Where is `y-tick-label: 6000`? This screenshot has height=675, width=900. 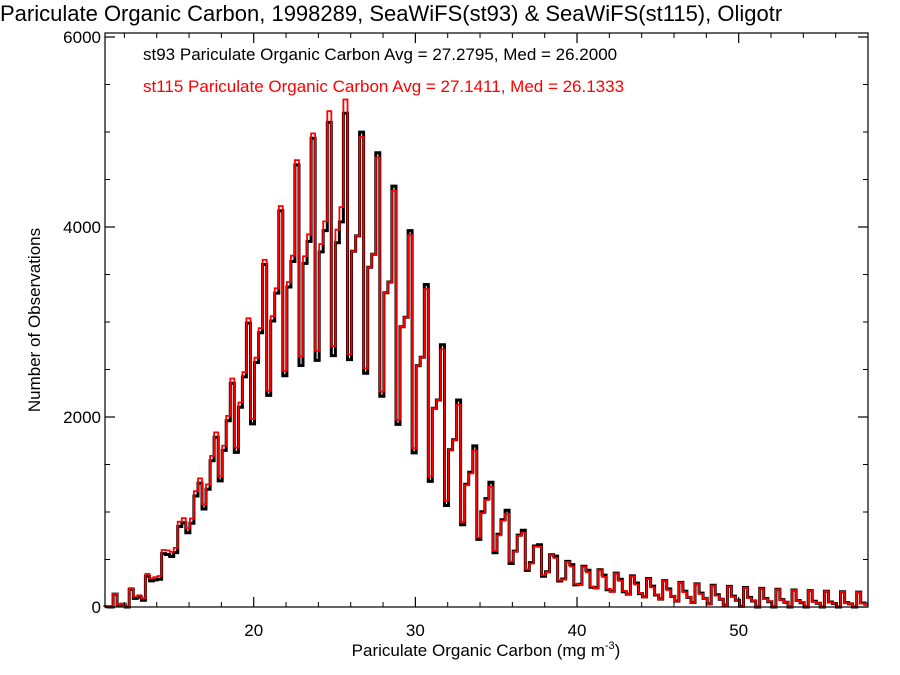 y-tick-label: 6000 is located at coordinates (82, 37).